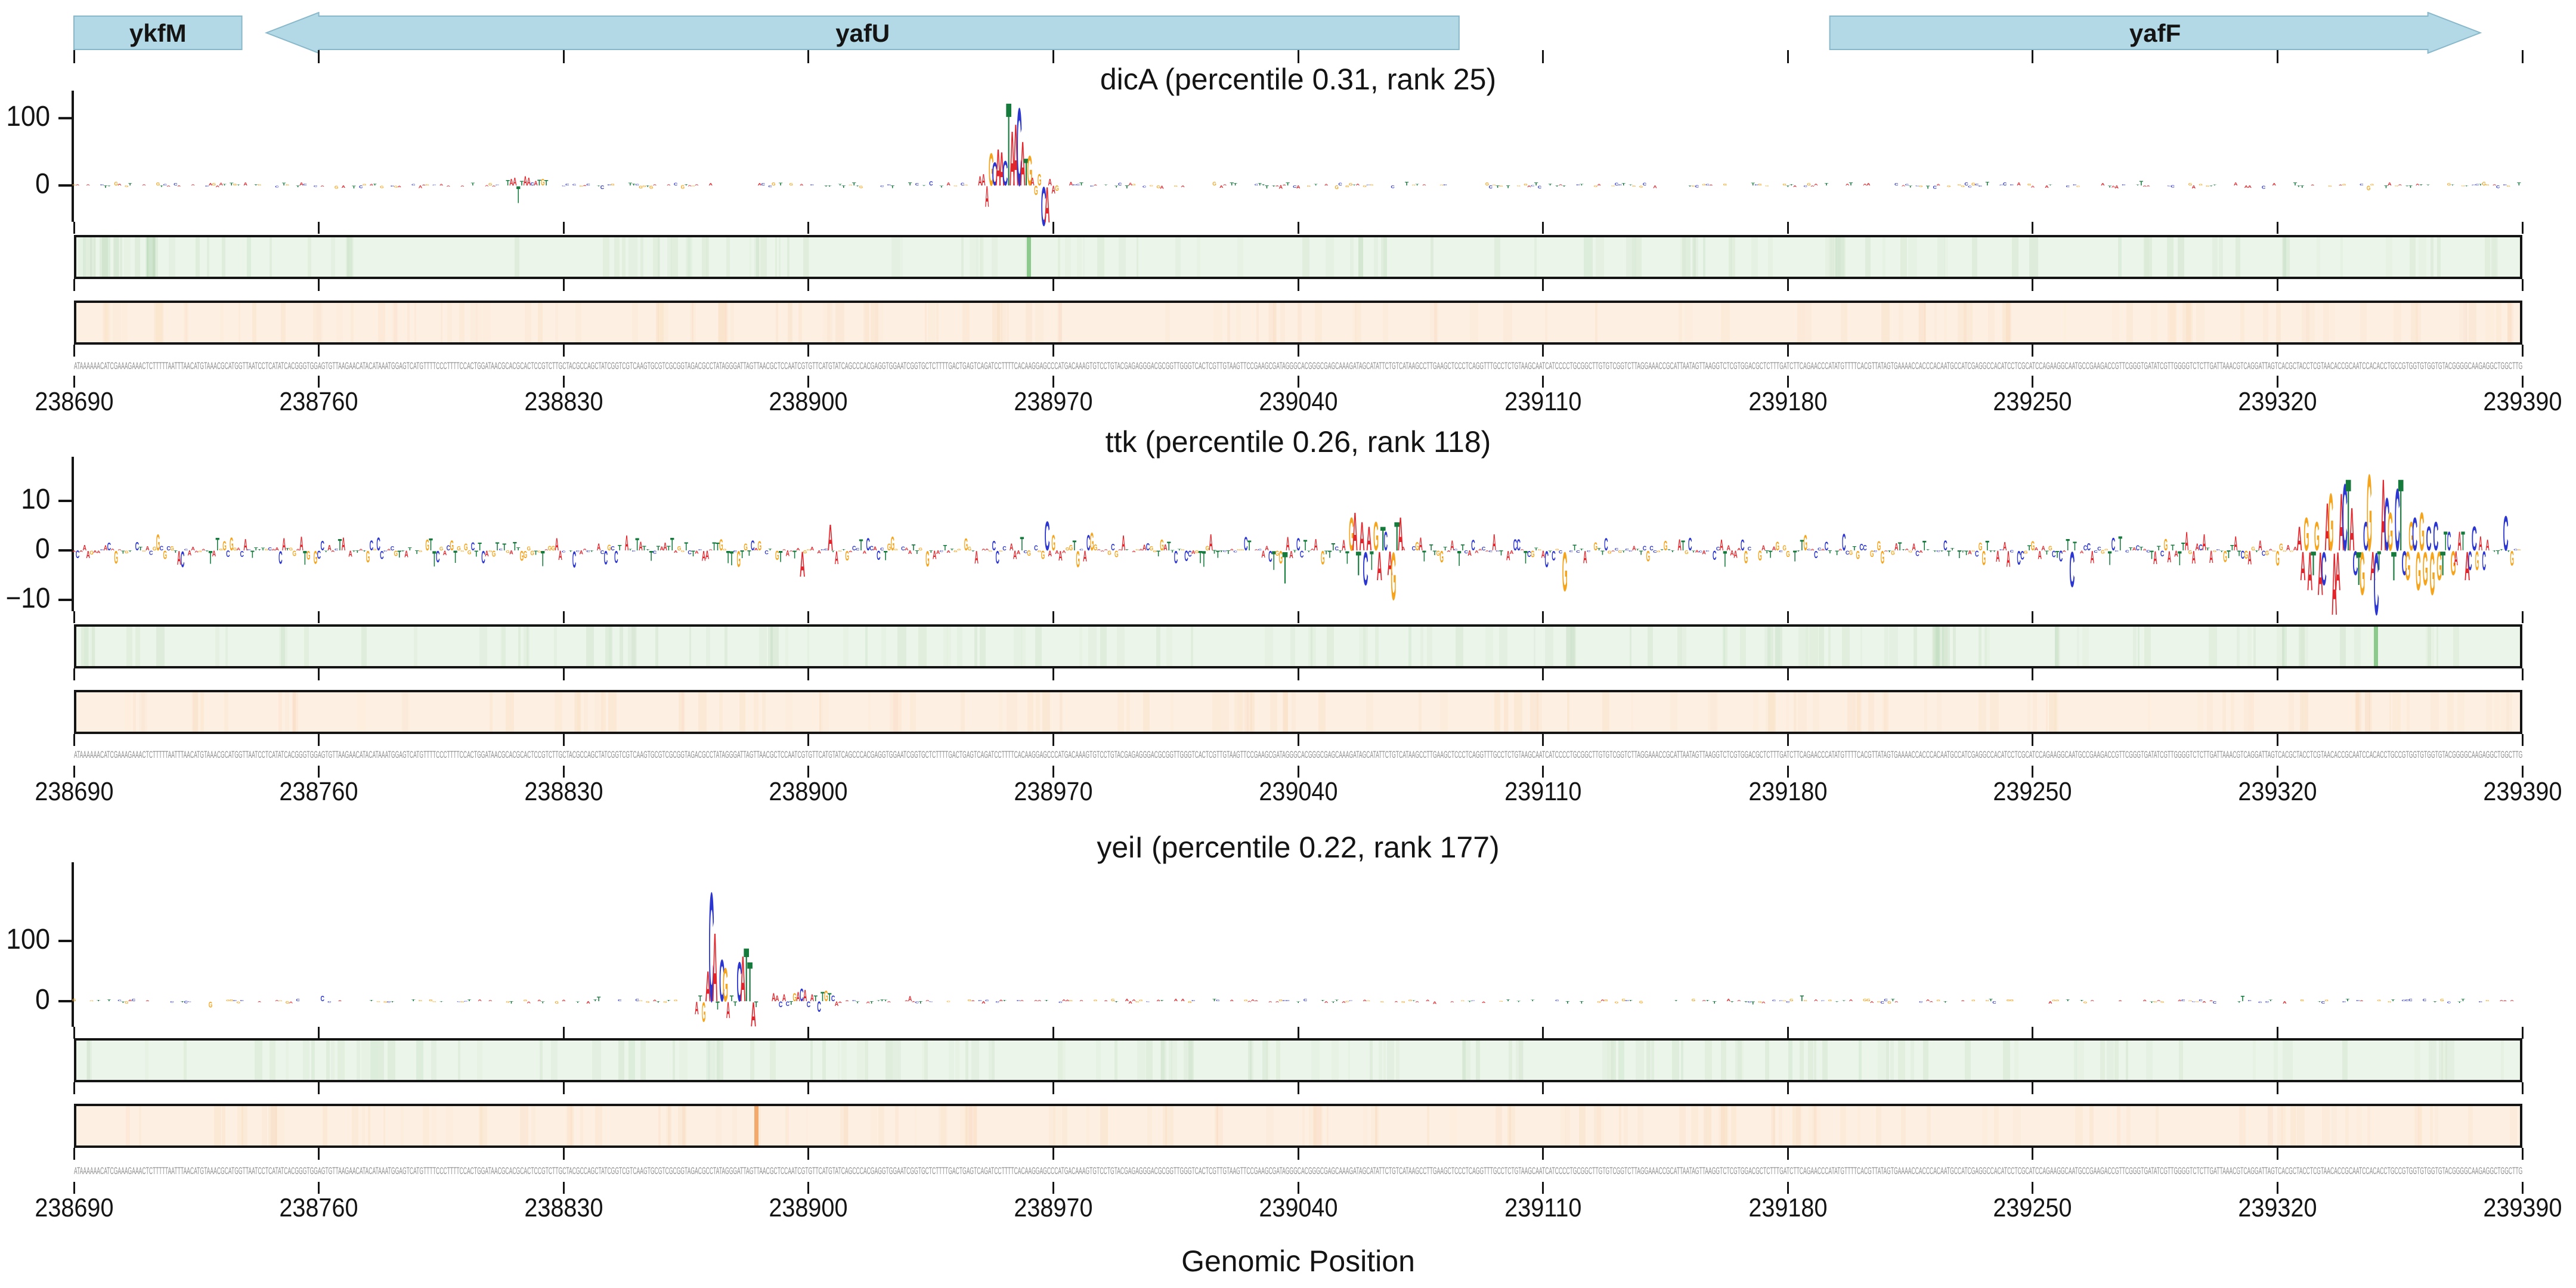 This screenshot has width=2576, height=1288. What do you see at coordinates (319, 617) in the screenshot?
I see `logo-axis-tick` at bounding box center [319, 617].